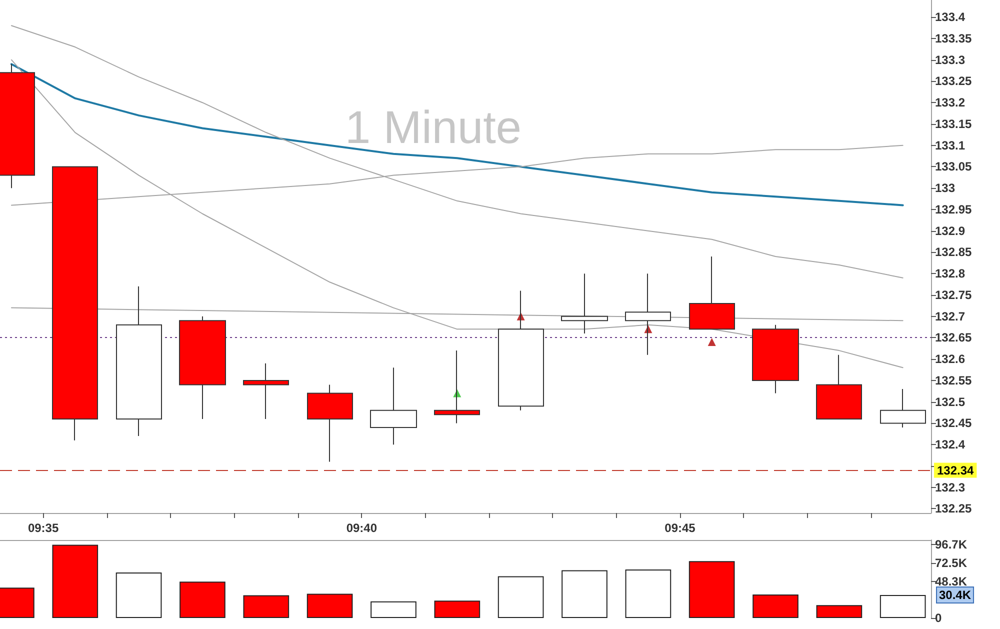  Describe the element at coordinates (953, 337) in the screenshot. I see `y-tick-label: 132.65` at that location.